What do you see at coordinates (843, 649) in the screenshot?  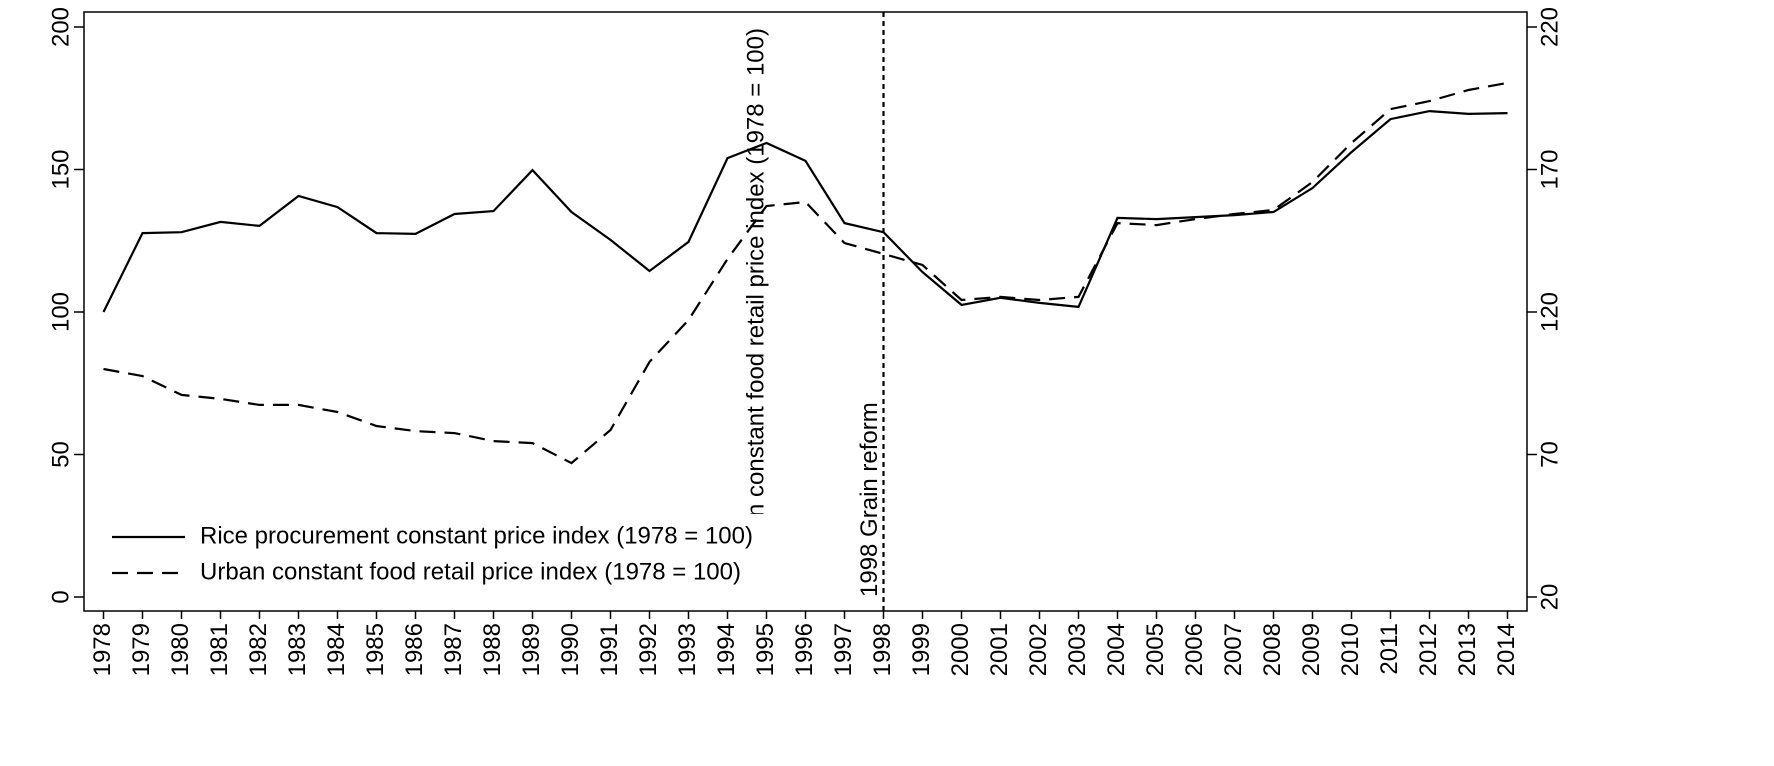 I see `x-tick-label: 1997` at bounding box center [843, 649].